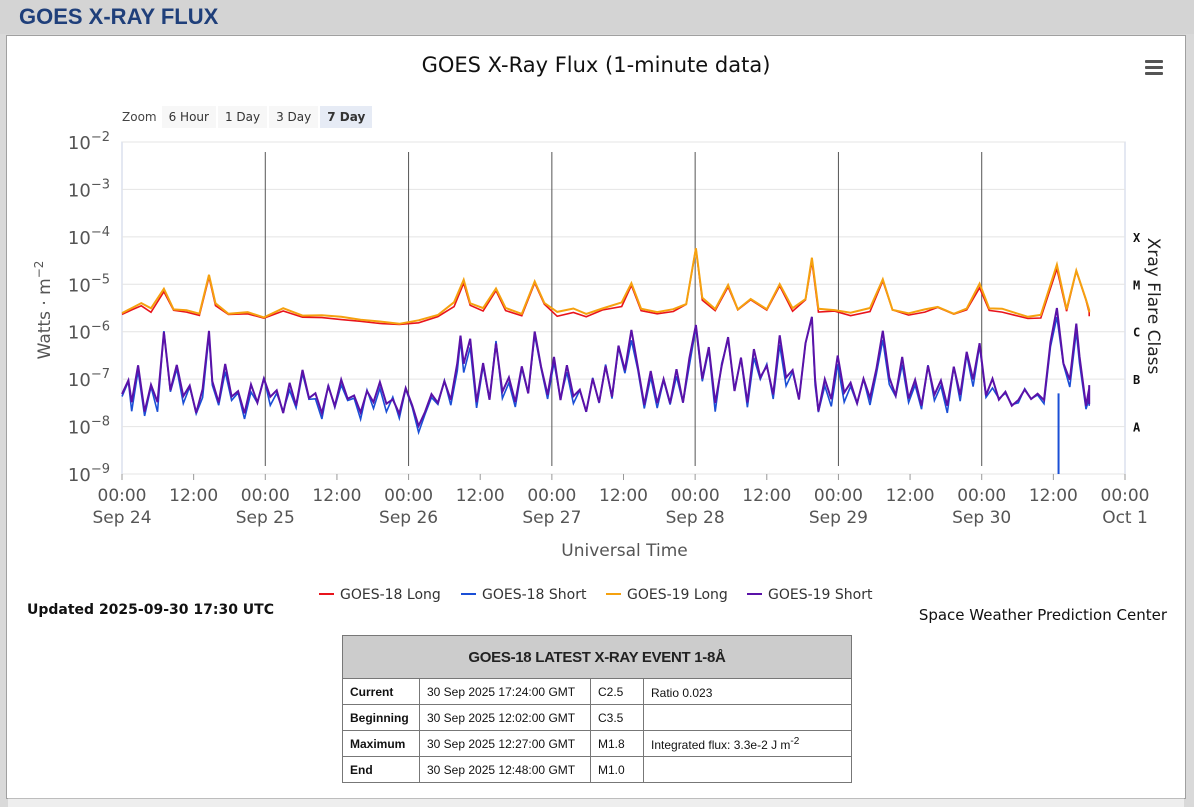 The height and width of the screenshot is (807, 1194). I want to click on legend-item: GOES-18 Long, so click(390, 595).